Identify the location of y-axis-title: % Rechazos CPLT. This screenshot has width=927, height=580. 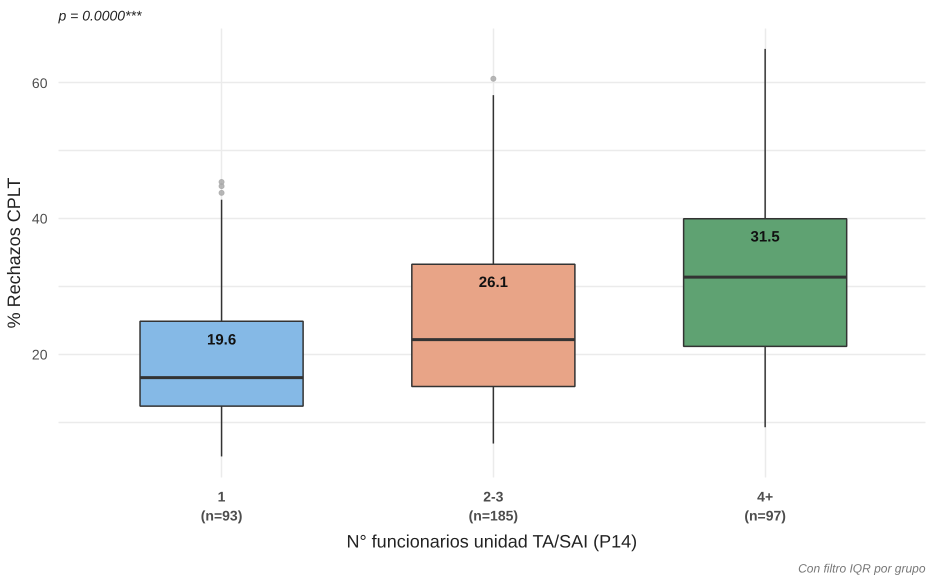
(14, 253).